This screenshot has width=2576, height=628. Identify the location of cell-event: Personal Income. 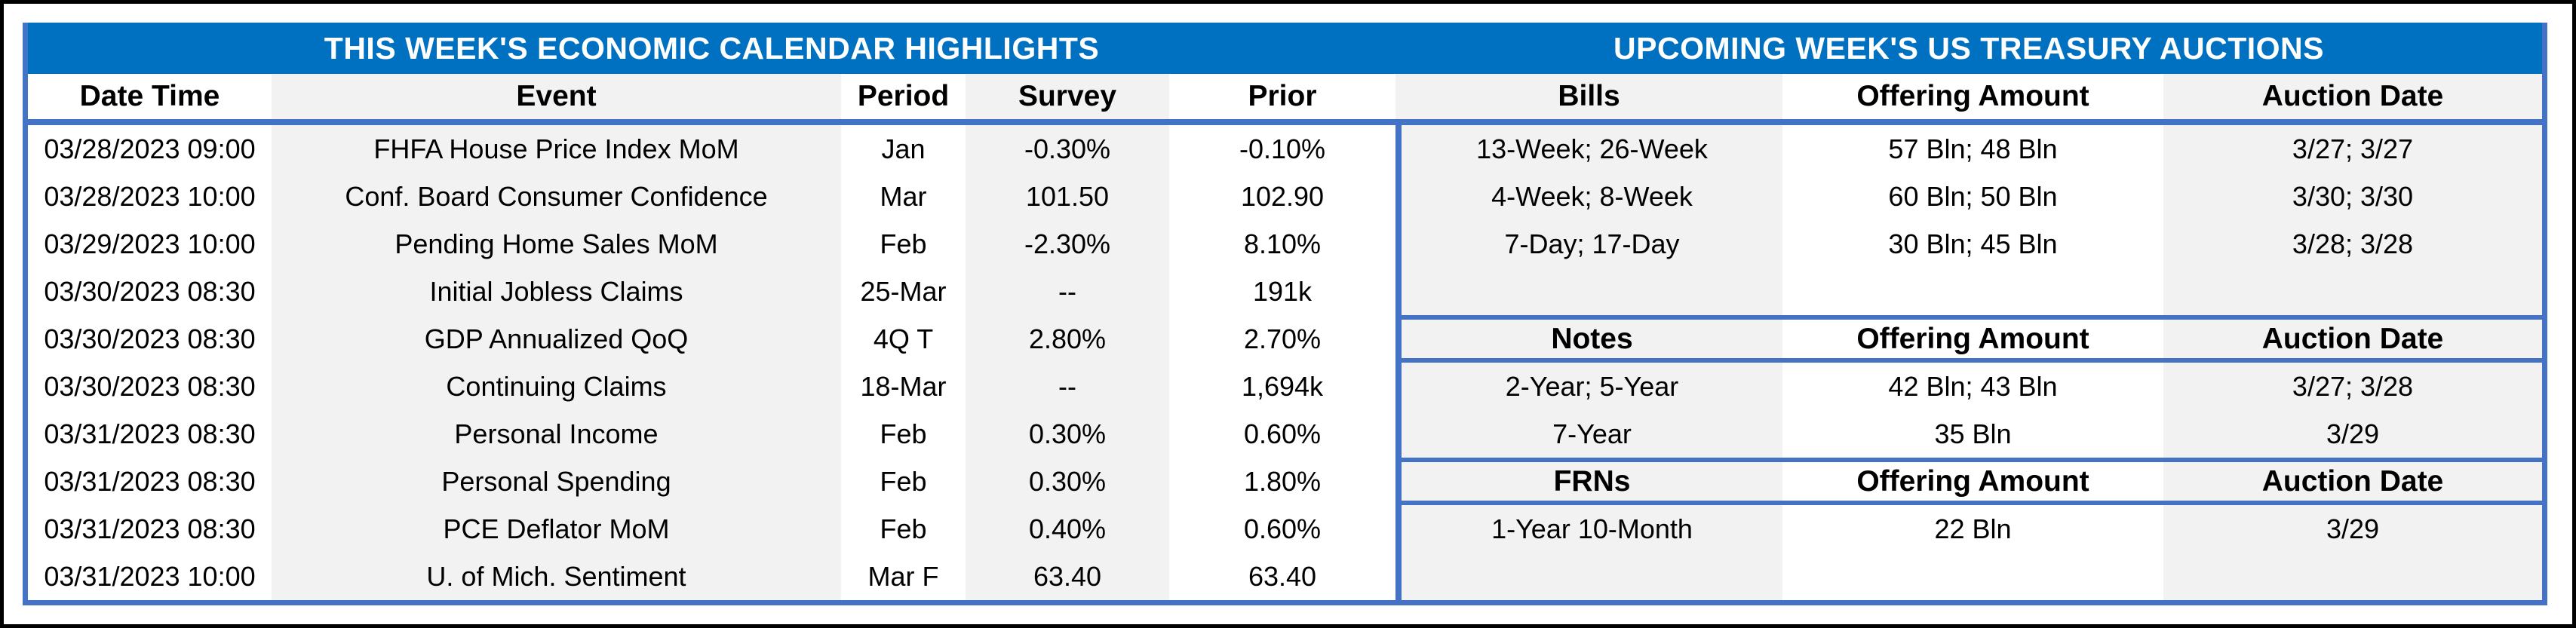
(556, 434).